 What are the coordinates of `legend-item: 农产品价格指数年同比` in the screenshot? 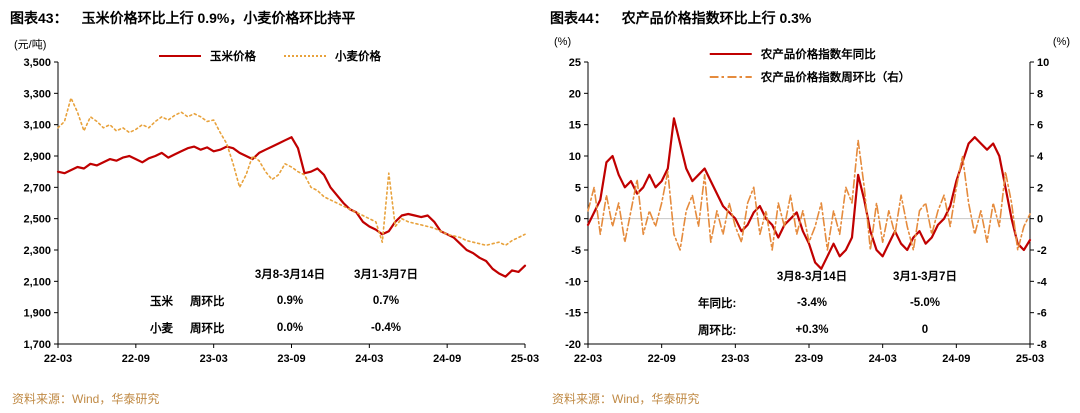 It's located at (792, 54).